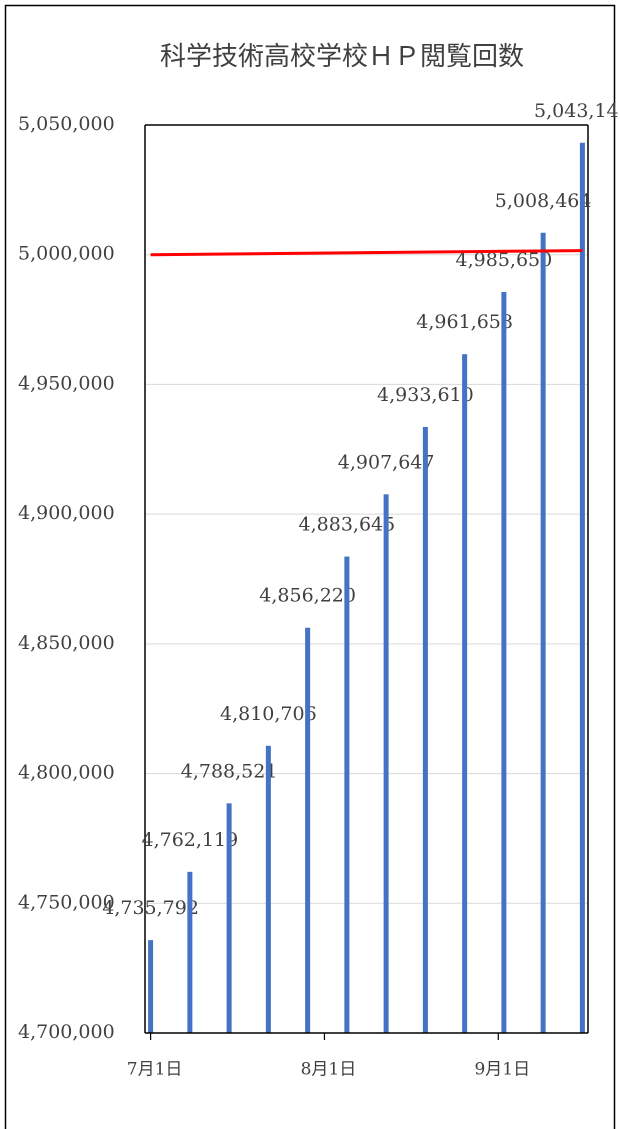  What do you see at coordinates (66, 902) in the screenshot?
I see `y-tick-label: 4,750,000` at bounding box center [66, 902].